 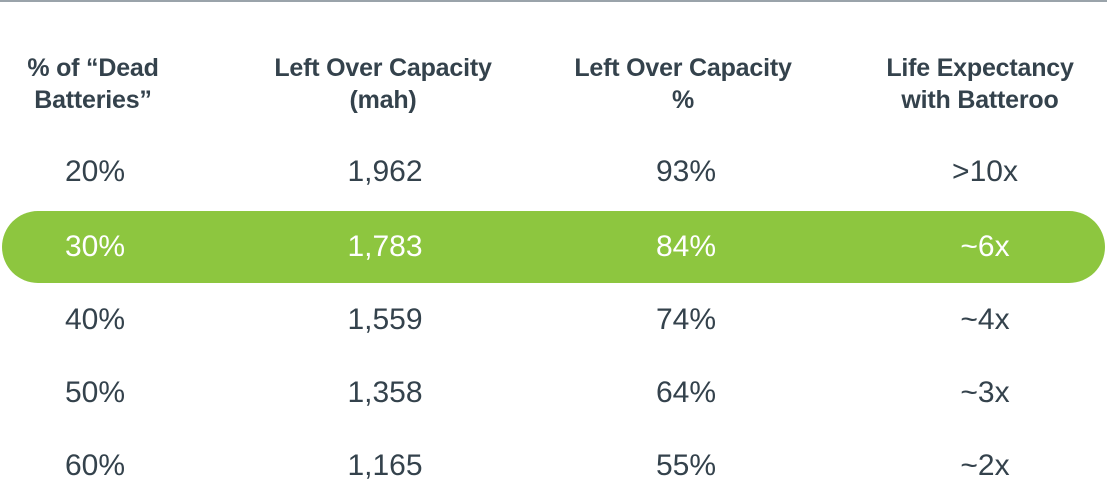 I want to click on cell-dead-percent: 20%, so click(x=95, y=171).